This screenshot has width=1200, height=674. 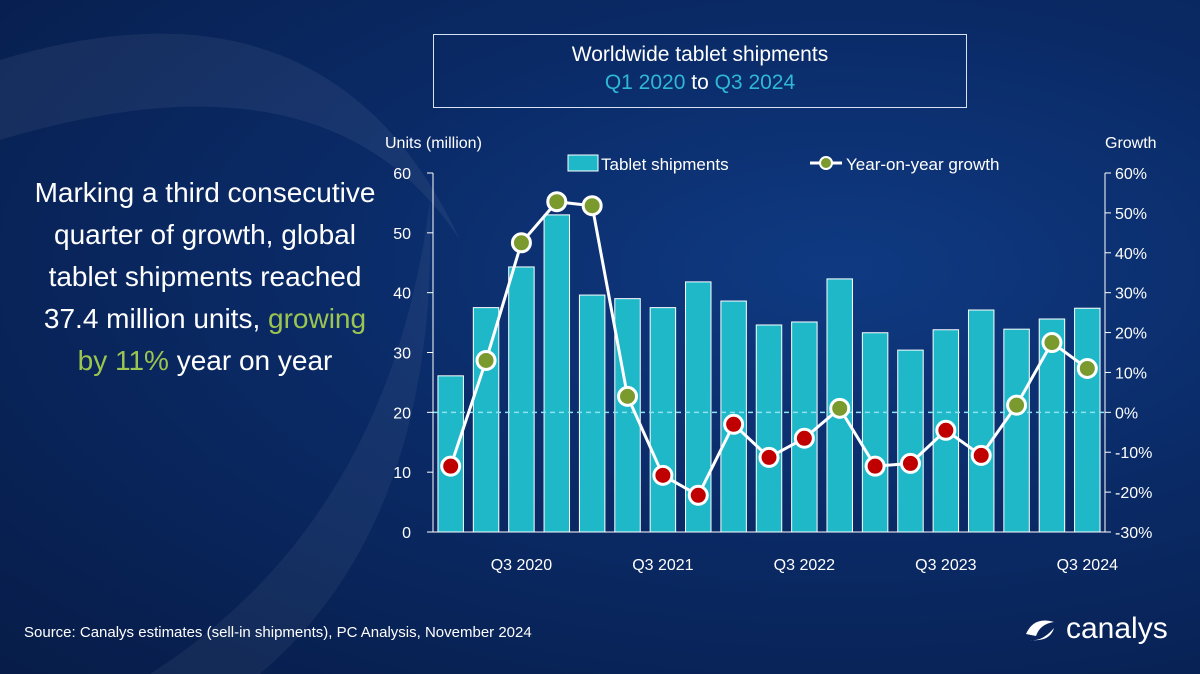 What do you see at coordinates (804, 565) in the screenshot?
I see `x-tick-label: Q3 2022` at bounding box center [804, 565].